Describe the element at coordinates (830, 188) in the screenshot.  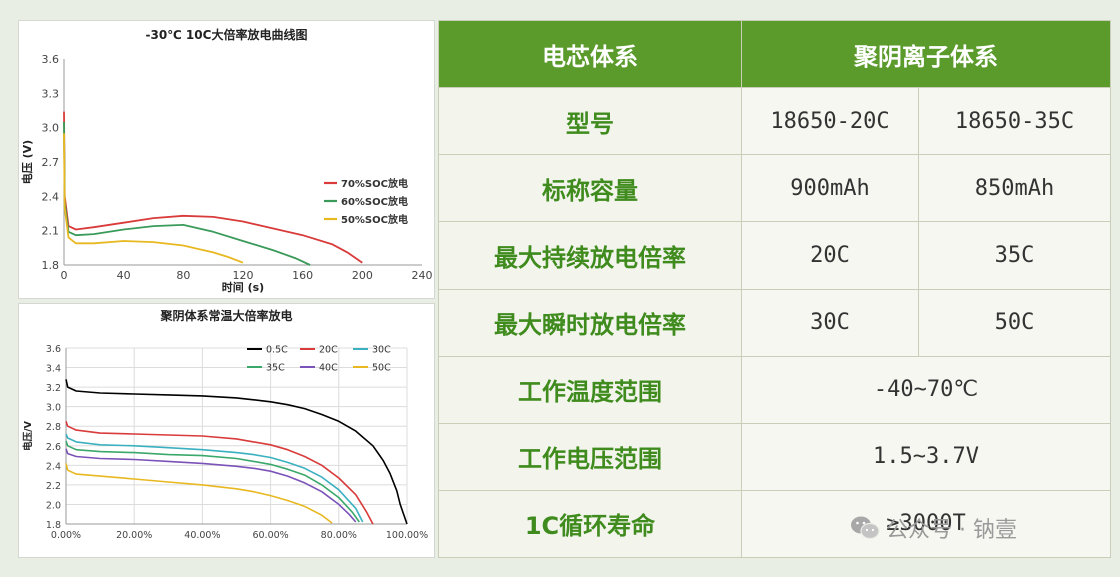
I see `row-value: 900mAh` at that location.